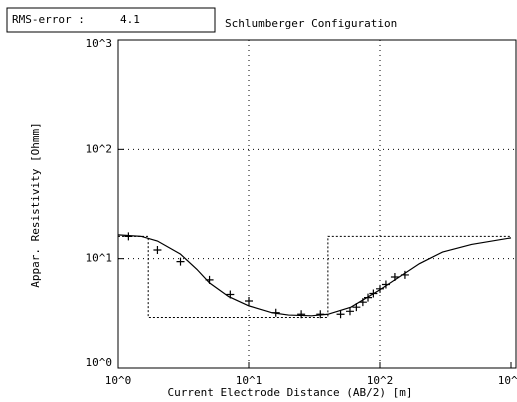 This screenshot has width=517, height=402. What do you see at coordinates (380, 380) in the screenshot?
I see `x-tick-label: 10^2` at bounding box center [380, 380].